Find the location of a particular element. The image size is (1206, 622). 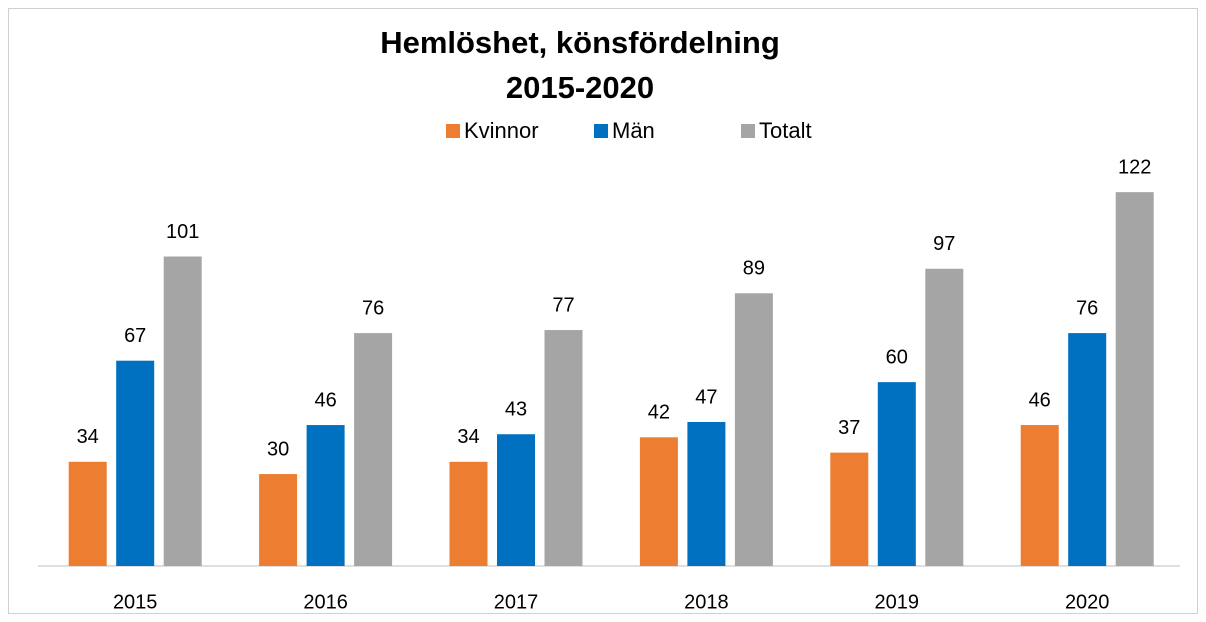

data-label: 101 is located at coordinates (182, 232).